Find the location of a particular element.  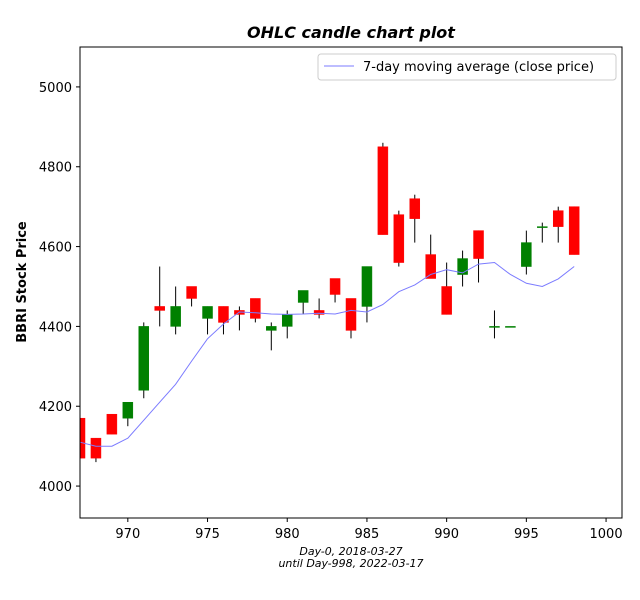

y-tick-label: 4800 is located at coordinates (55, 168).